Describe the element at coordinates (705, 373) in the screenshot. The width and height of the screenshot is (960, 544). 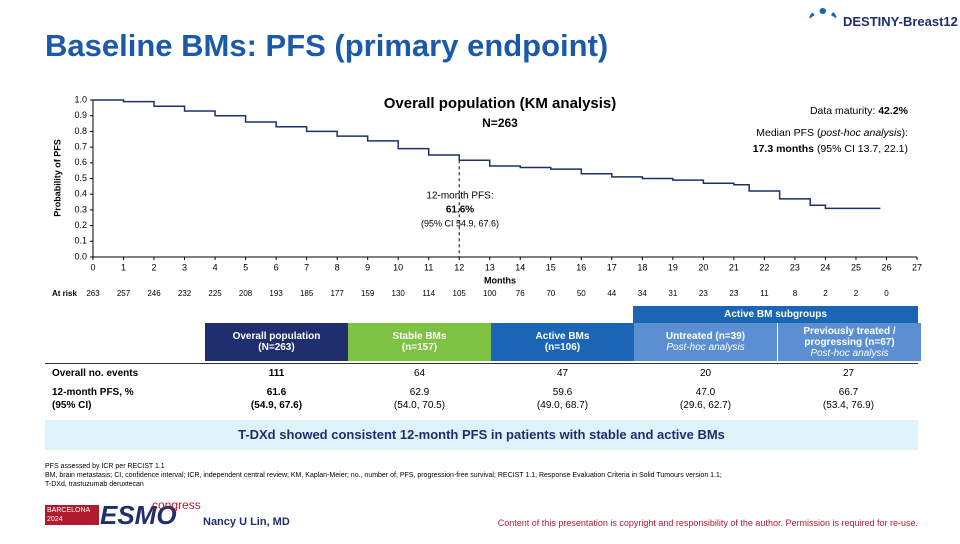
I see `cell: 20` at that location.